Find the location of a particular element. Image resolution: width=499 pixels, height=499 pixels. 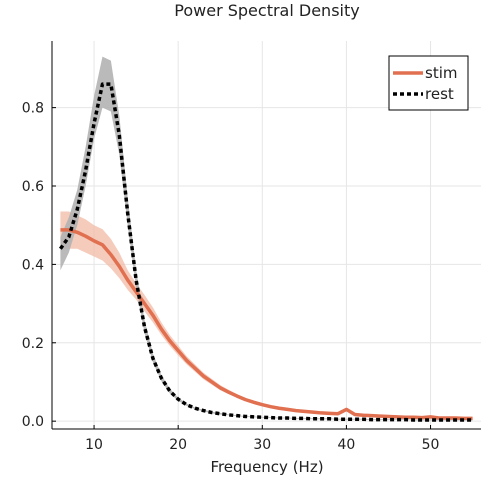

legend-label-stim: stim is located at coordinates (441, 73).